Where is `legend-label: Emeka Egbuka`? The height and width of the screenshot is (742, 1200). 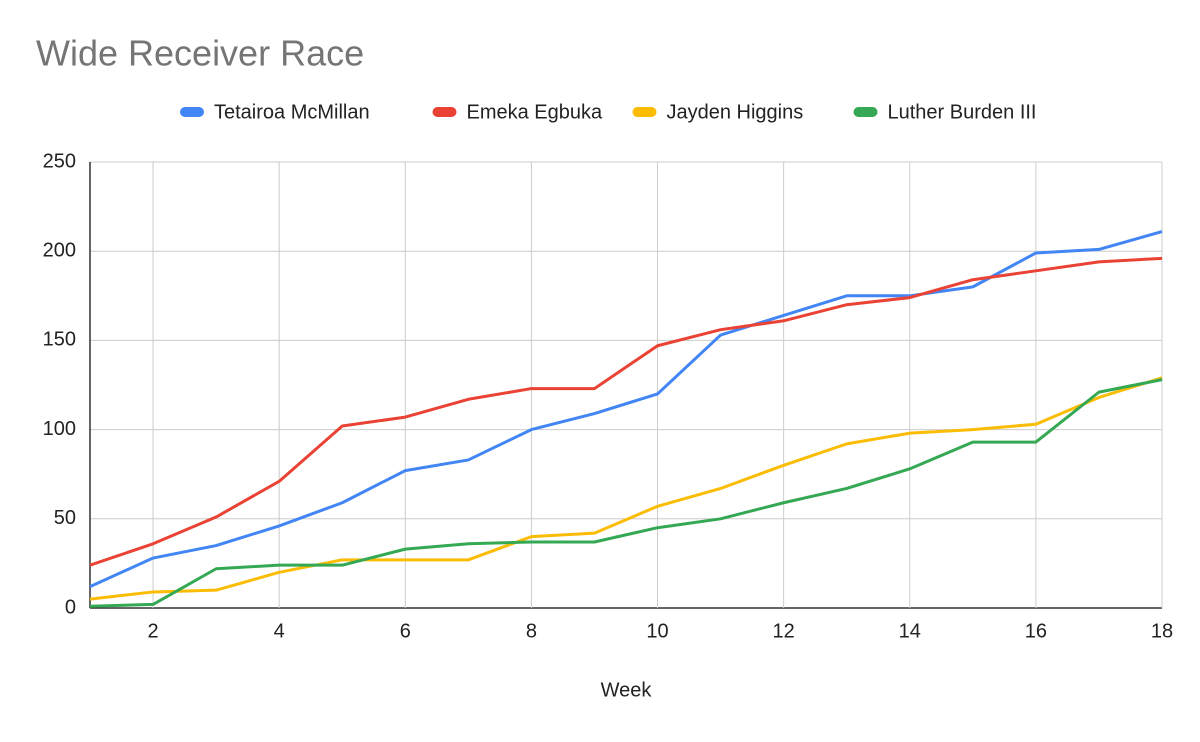
legend-label: Emeka Egbuka is located at coordinates (535, 112).